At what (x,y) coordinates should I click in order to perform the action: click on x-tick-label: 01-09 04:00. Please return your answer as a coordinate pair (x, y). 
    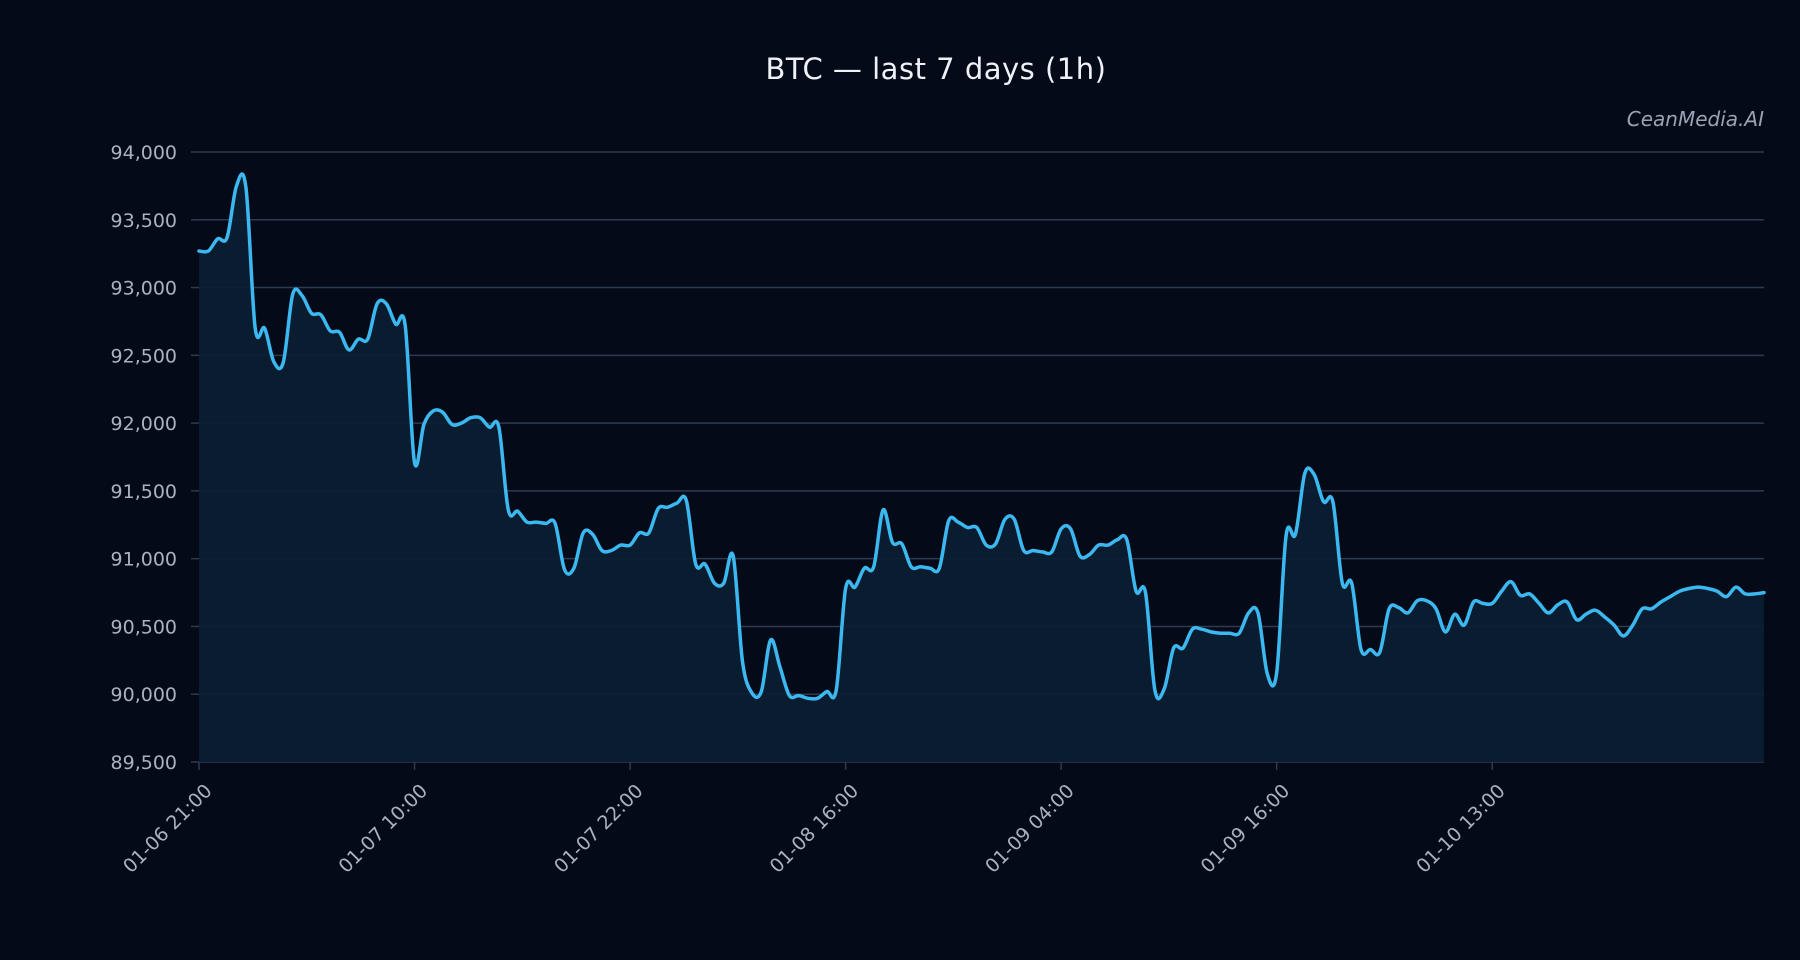
    Looking at the image, I should click on (1030, 829).